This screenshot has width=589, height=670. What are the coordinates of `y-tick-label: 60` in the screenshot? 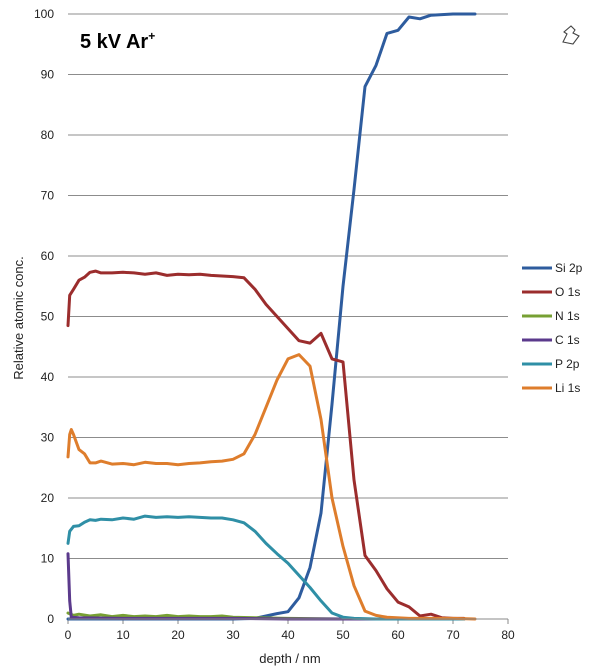 It's located at (48, 256).